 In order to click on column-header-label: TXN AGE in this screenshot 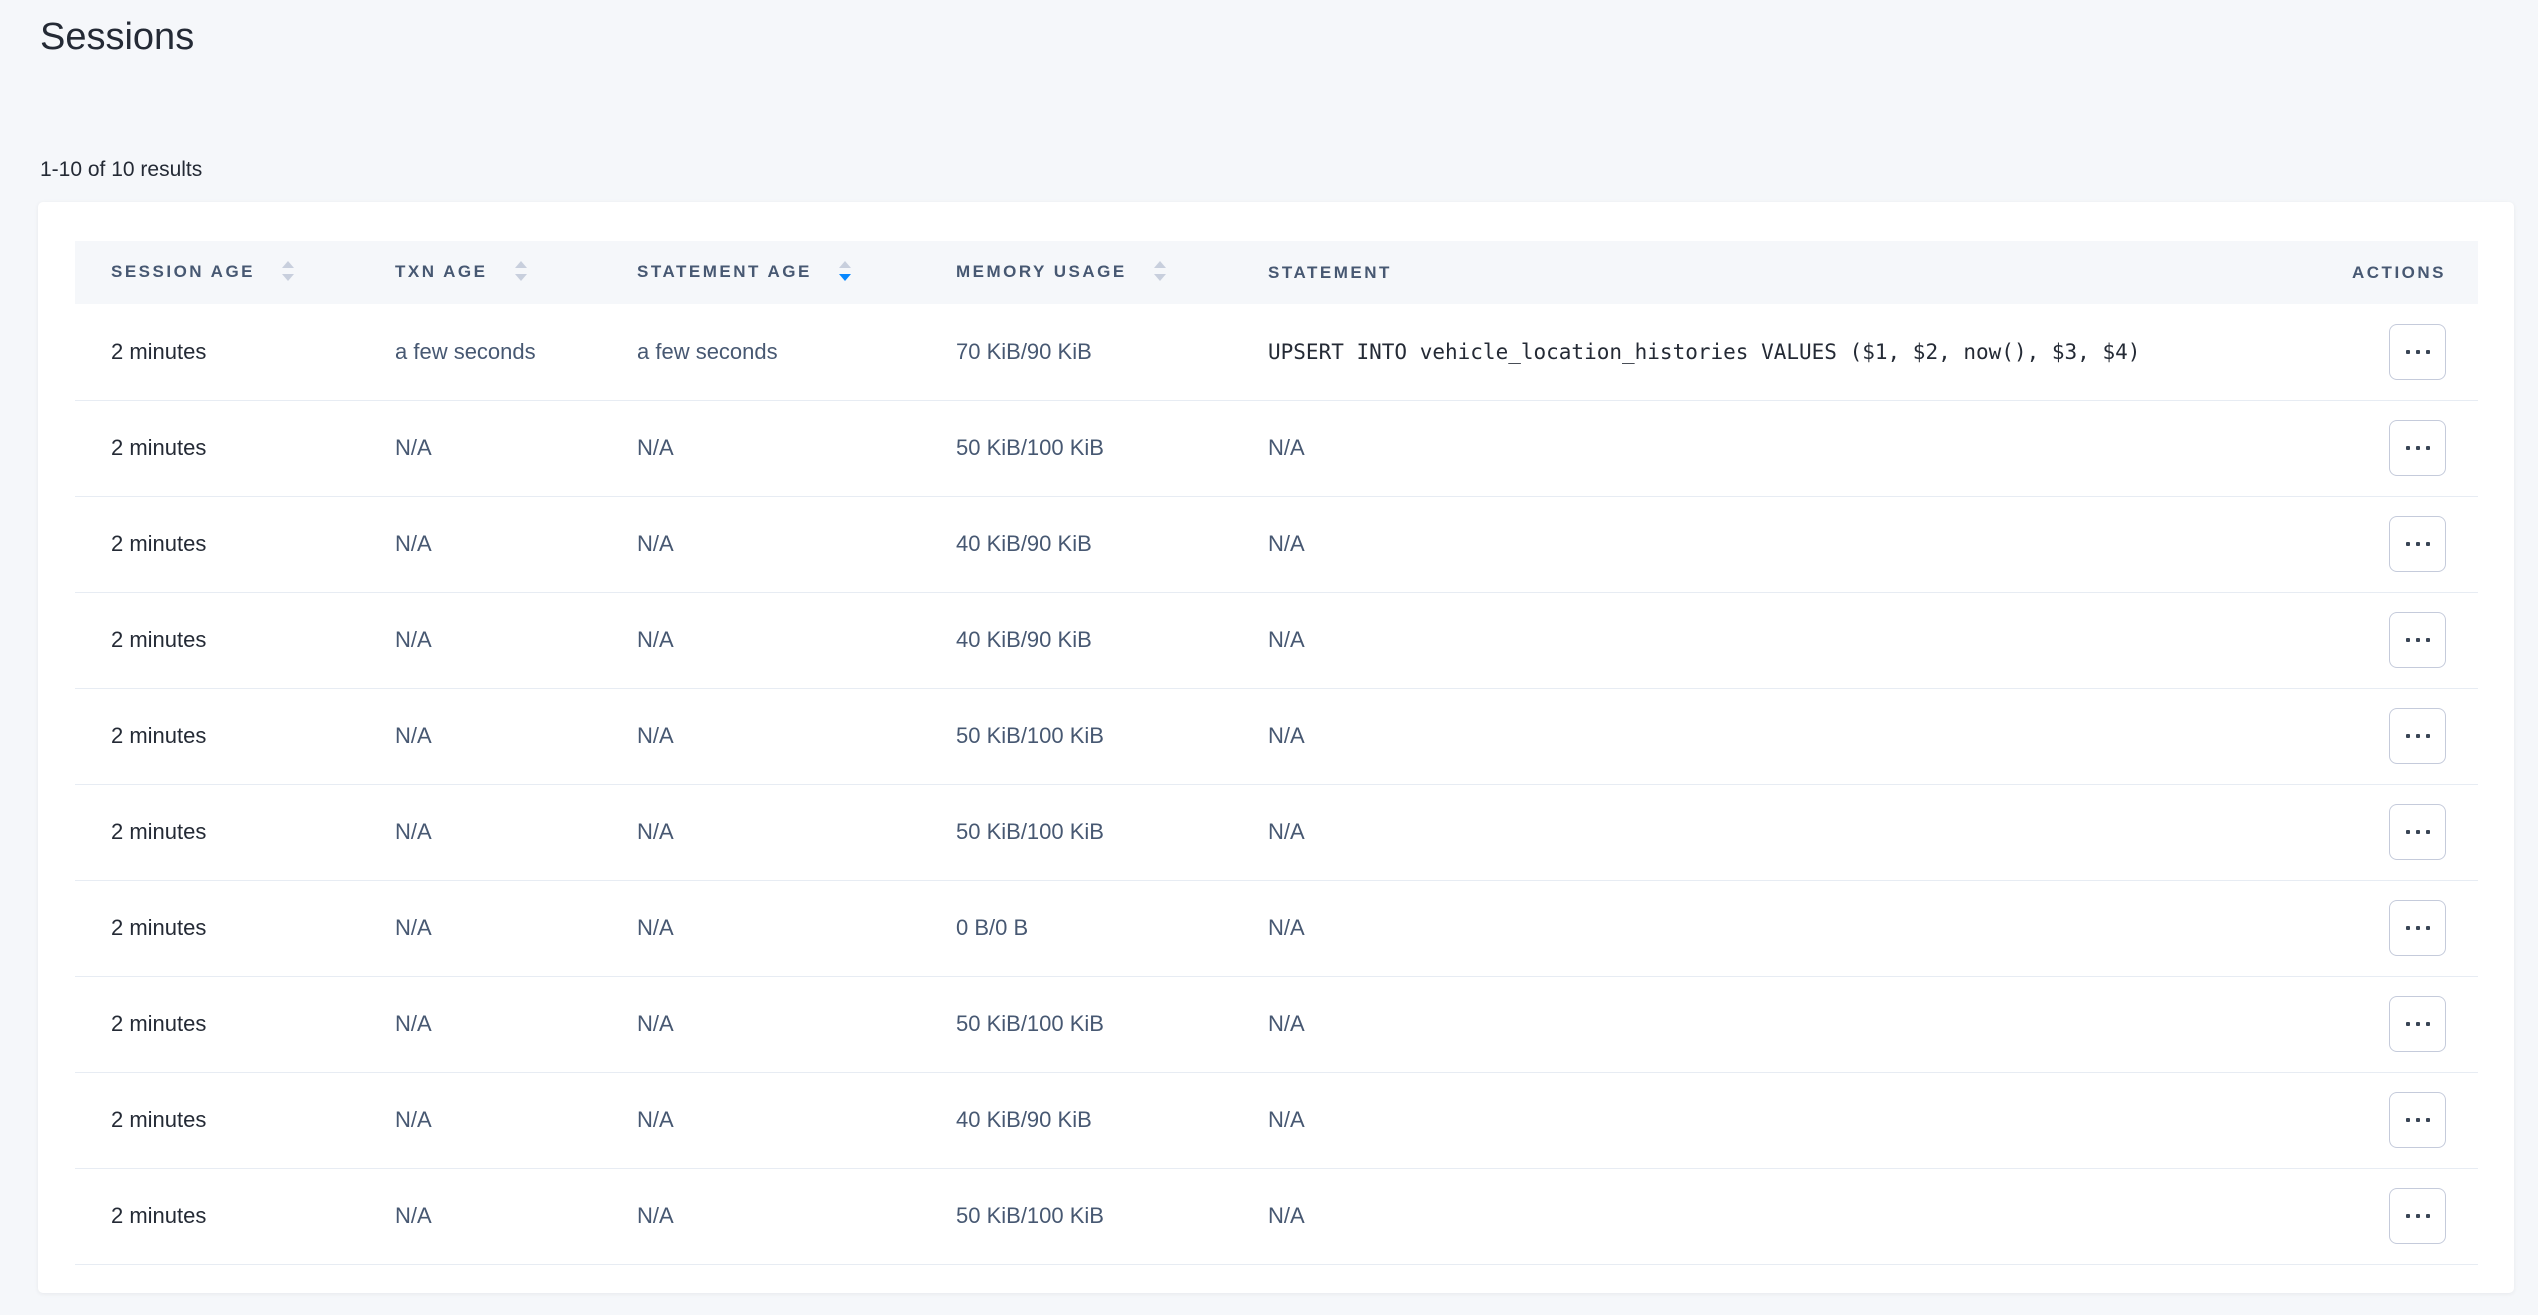, I will do `click(441, 272)`.